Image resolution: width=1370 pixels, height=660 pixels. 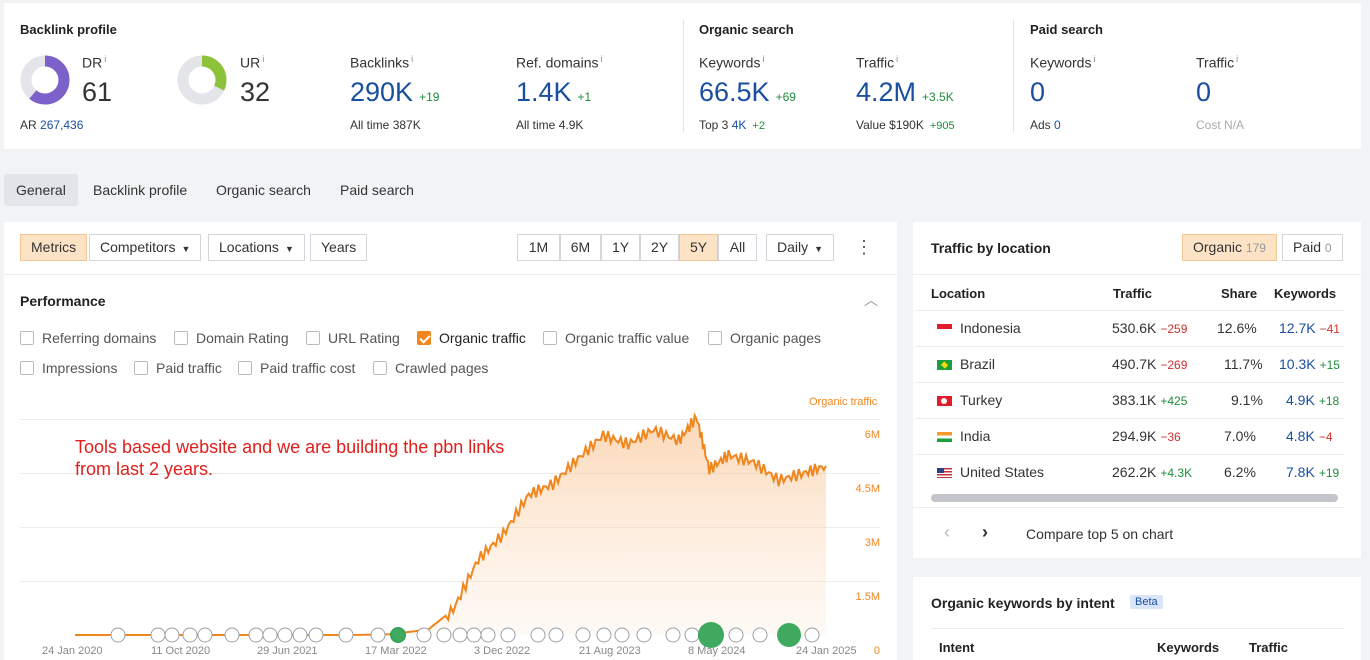 What do you see at coordinates (1130, 472) in the screenshot?
I see `table-row: United States 262.2K +4.3K 6.2% 7.8K +19` at bounding box center [1130, 472].